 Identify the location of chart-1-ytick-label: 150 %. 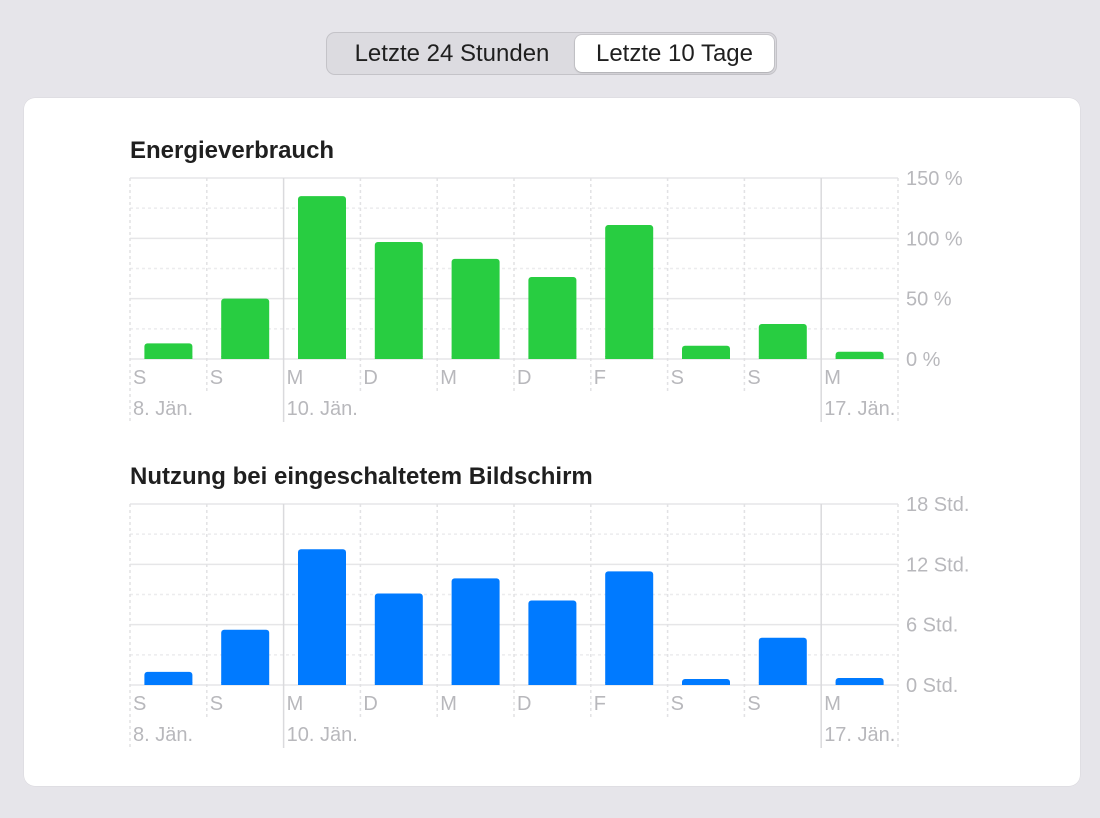
(934, 179).